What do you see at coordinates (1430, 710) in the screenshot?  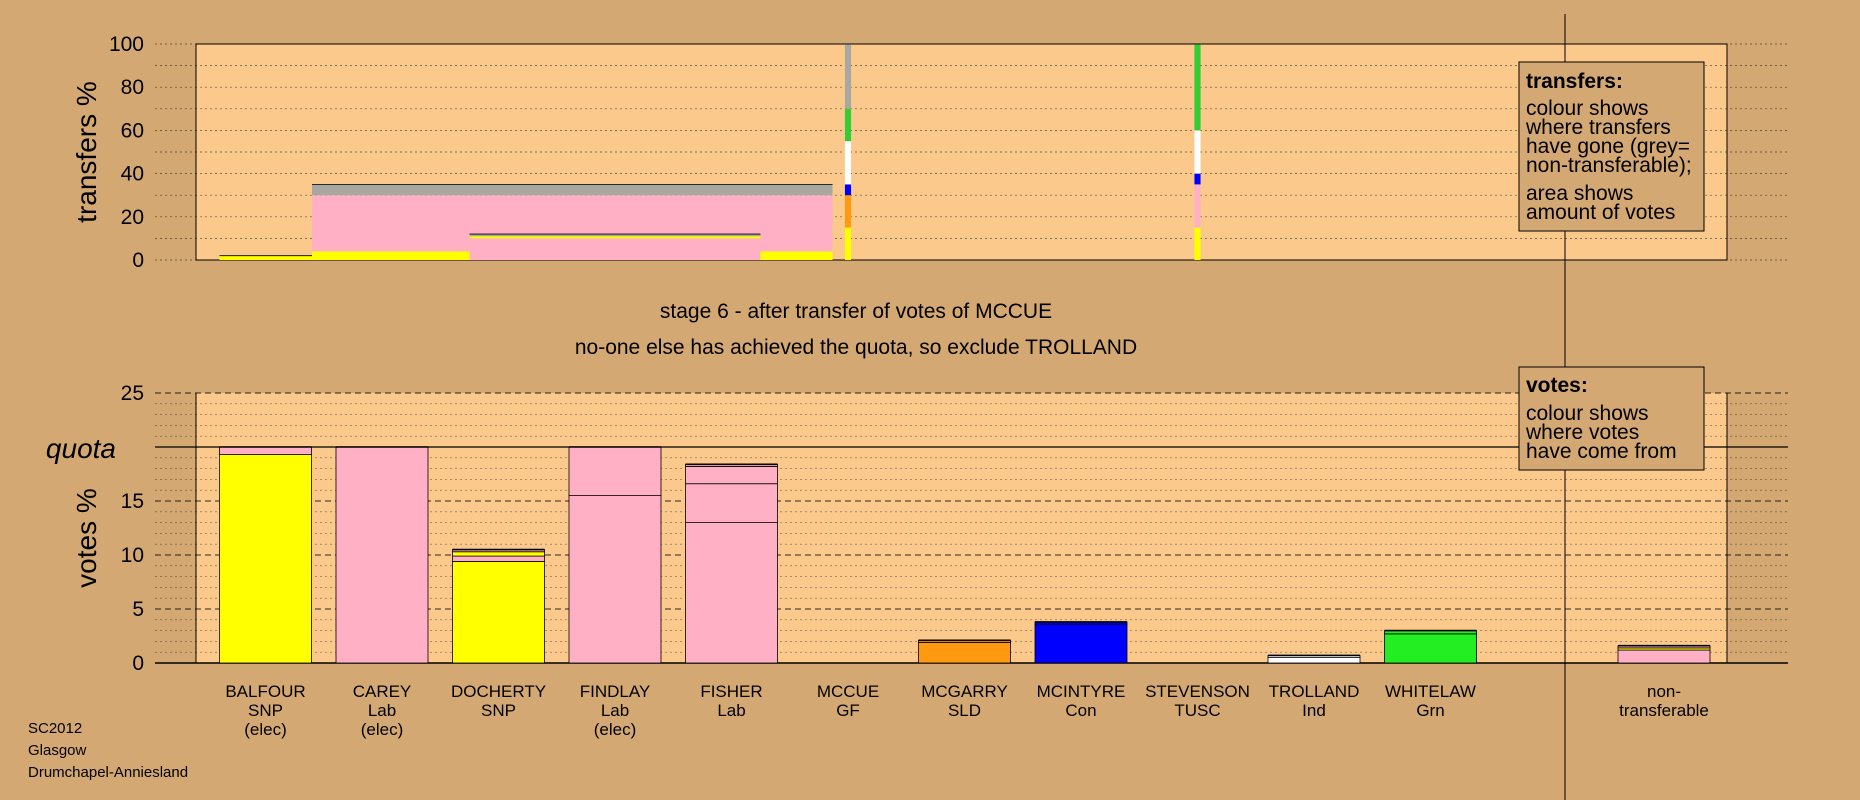 I see `candidate-label: Grn` at bounding box center [1430, 710].